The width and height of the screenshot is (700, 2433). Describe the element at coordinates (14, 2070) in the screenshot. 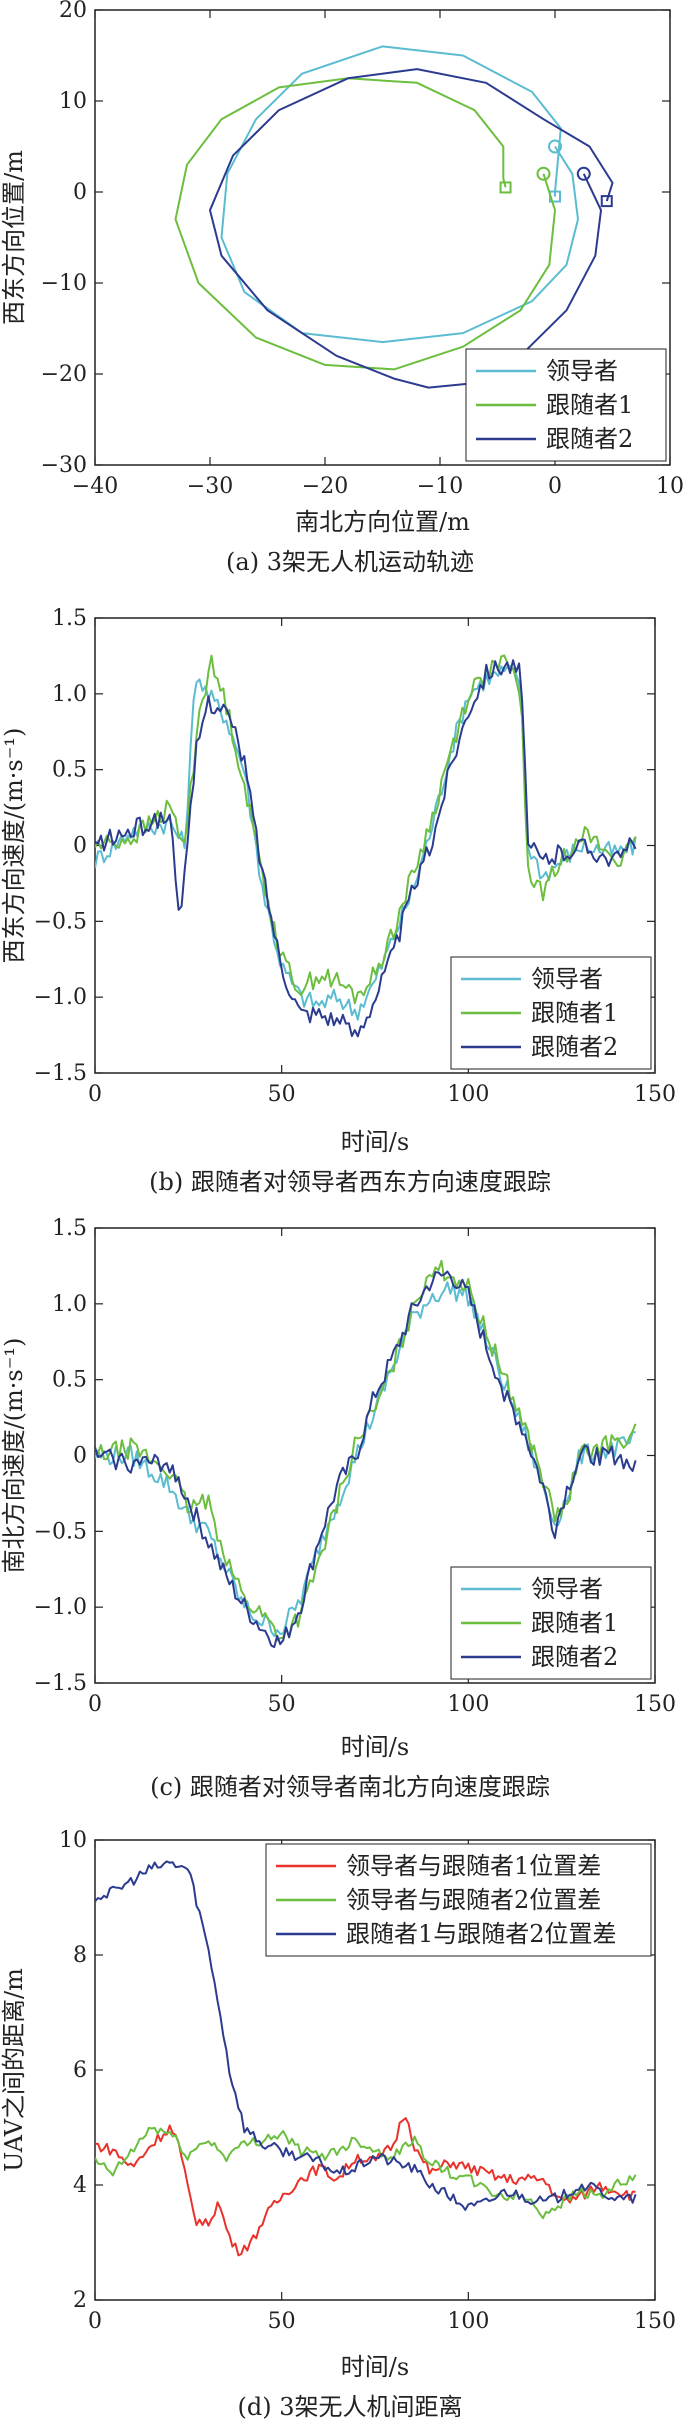

I see `y-axis-label: UAV之间的距离/m` at that location.